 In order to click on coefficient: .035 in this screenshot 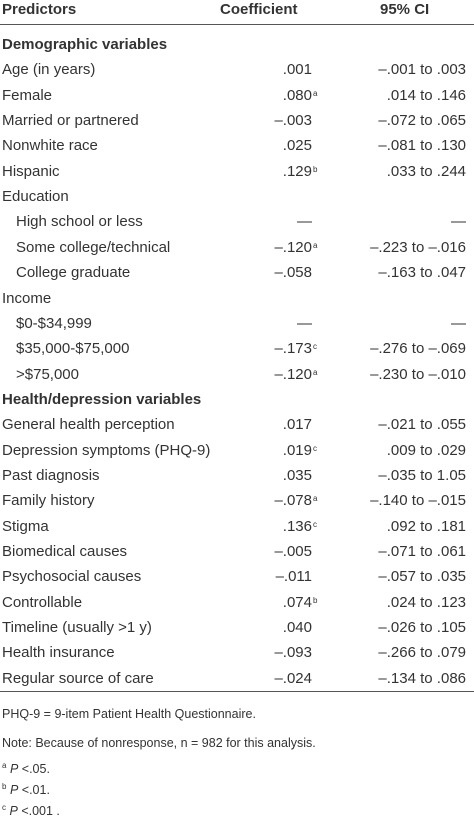, I will do `click(297, 476)`.